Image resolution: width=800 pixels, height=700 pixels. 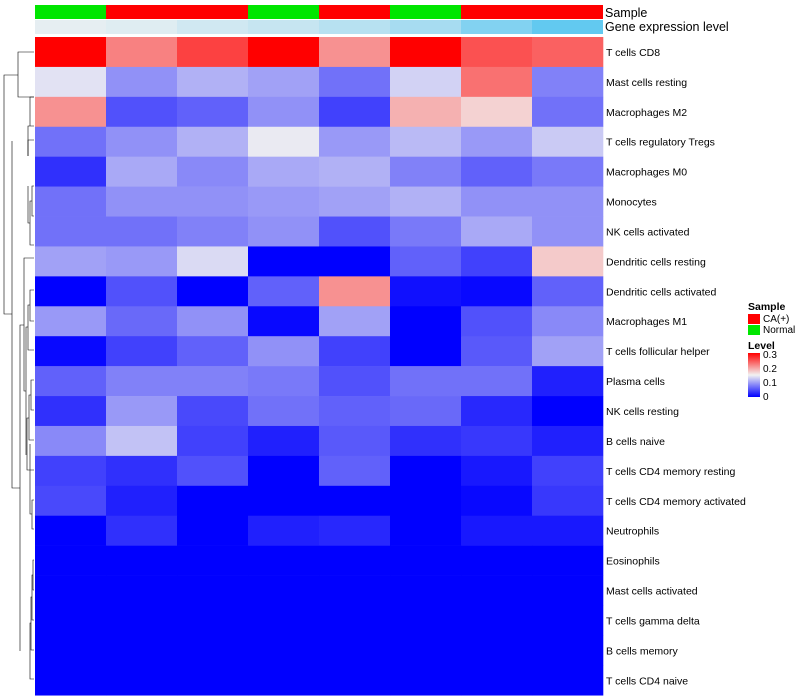 I want to click on row-label: T cells regulatory Tregs, so click(x=660, y=143).